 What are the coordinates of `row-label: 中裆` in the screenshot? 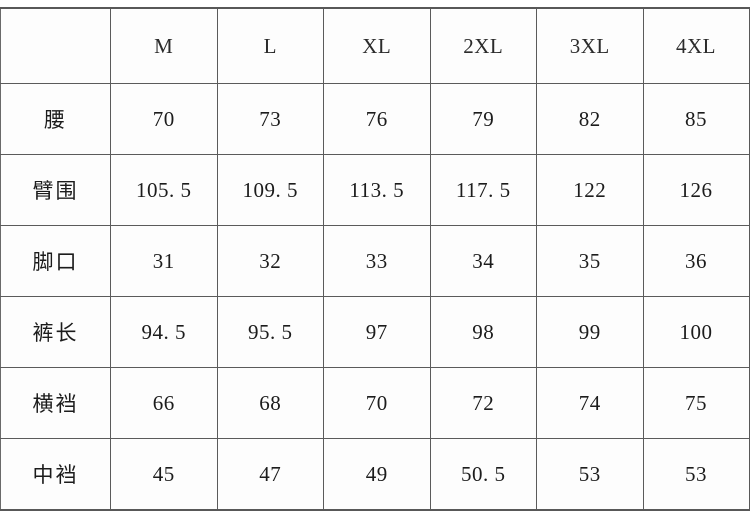 It's located at (55, 475).